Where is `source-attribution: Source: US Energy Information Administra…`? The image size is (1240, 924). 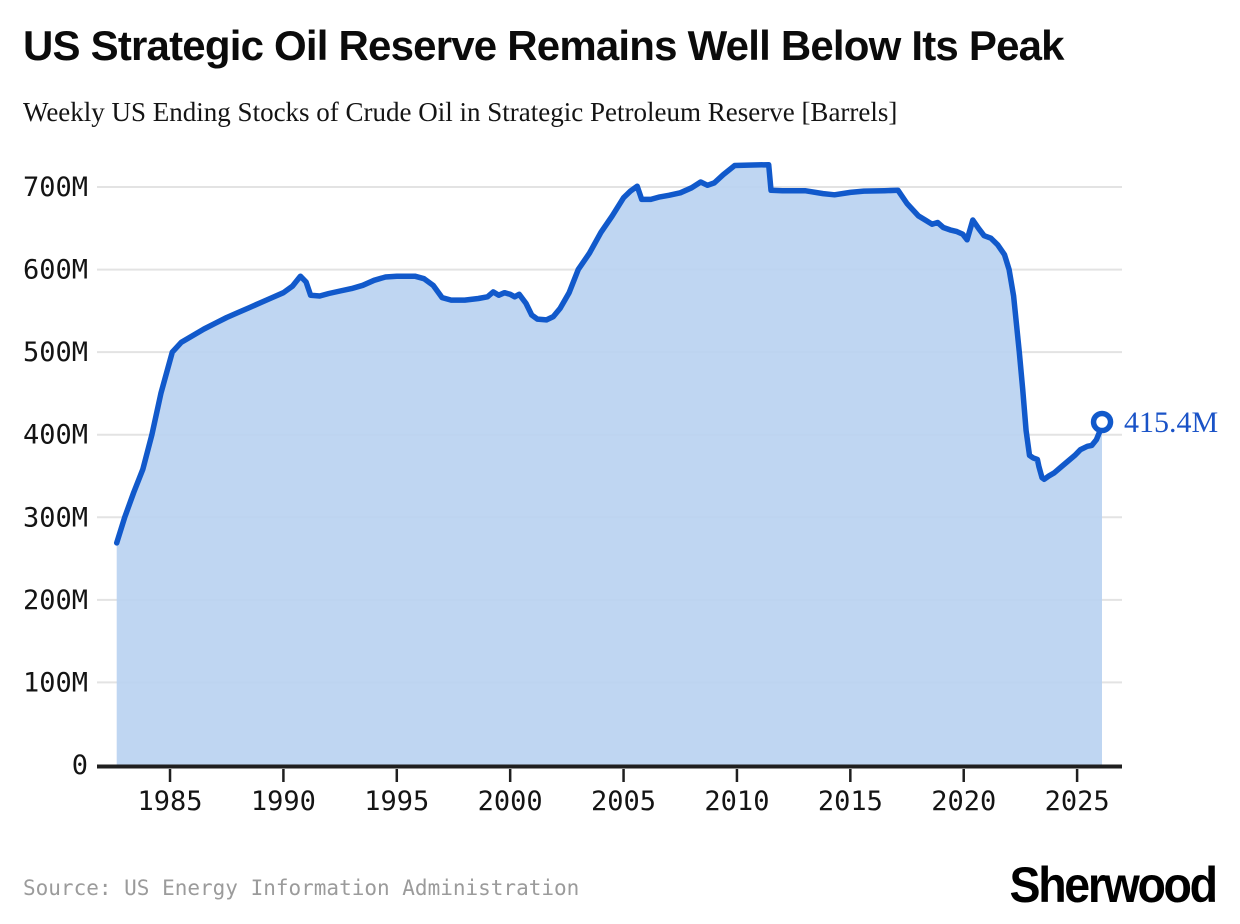
source-attribution: Source: US Energy Information Administra… is located at coordinates (301, 888).